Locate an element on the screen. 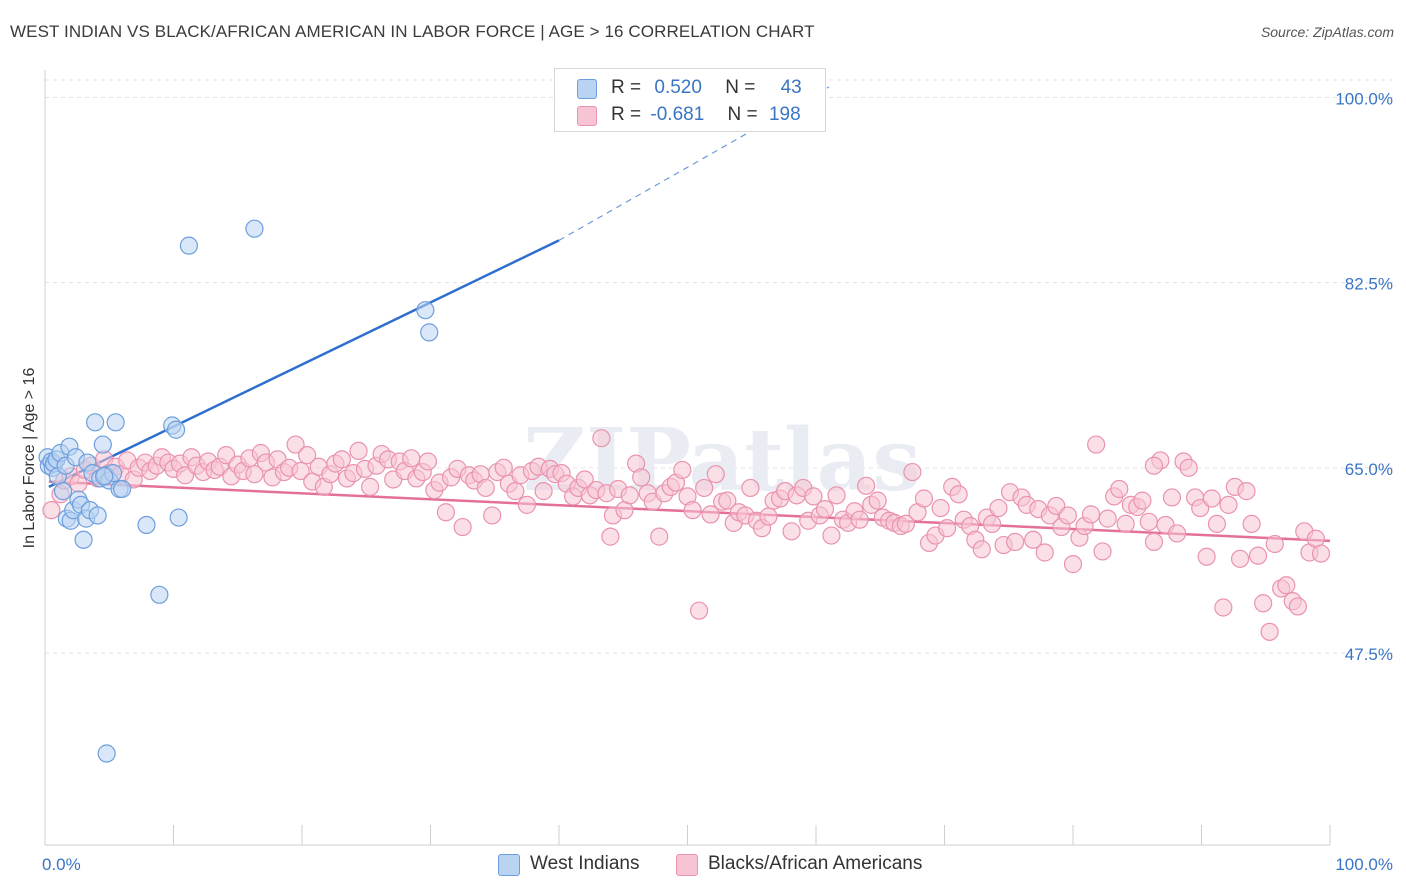 The height and width of the screenshot is (892, 1406). y-axis-label: In Labor Force | Age > 16 is located at coordinates (29, 458).